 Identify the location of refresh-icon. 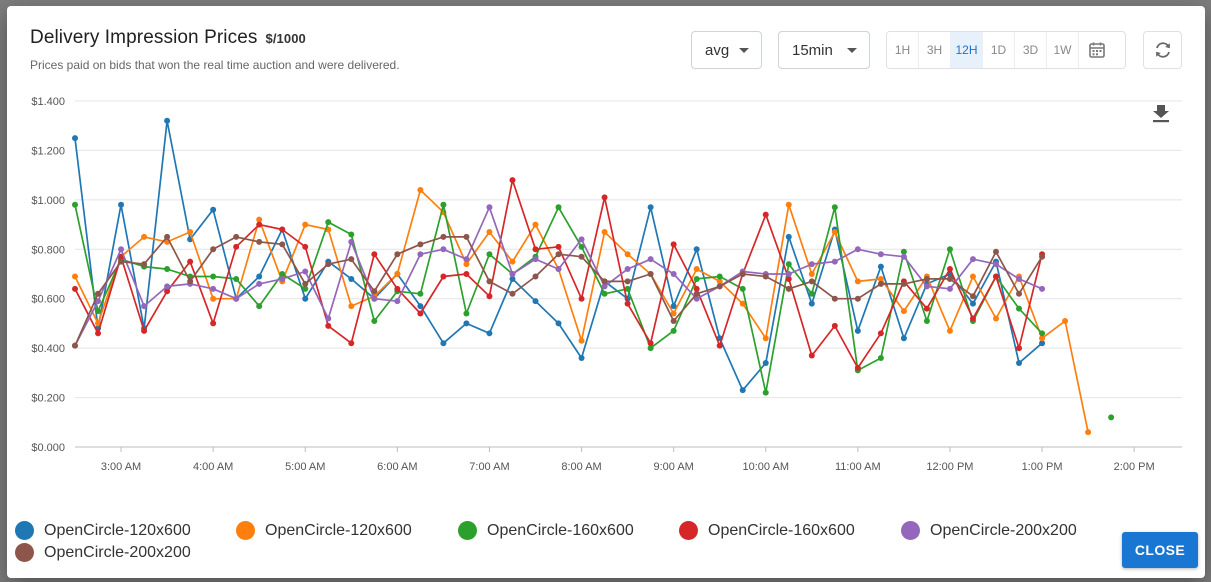
(1162, 50).